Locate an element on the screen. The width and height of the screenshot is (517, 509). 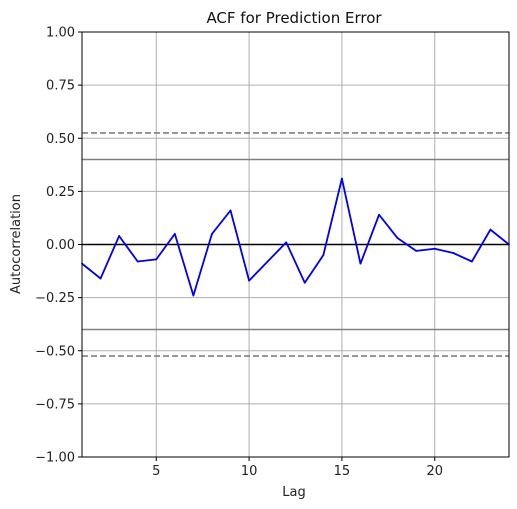
x-tick-label: 15 is located at coordinates (342, 471).